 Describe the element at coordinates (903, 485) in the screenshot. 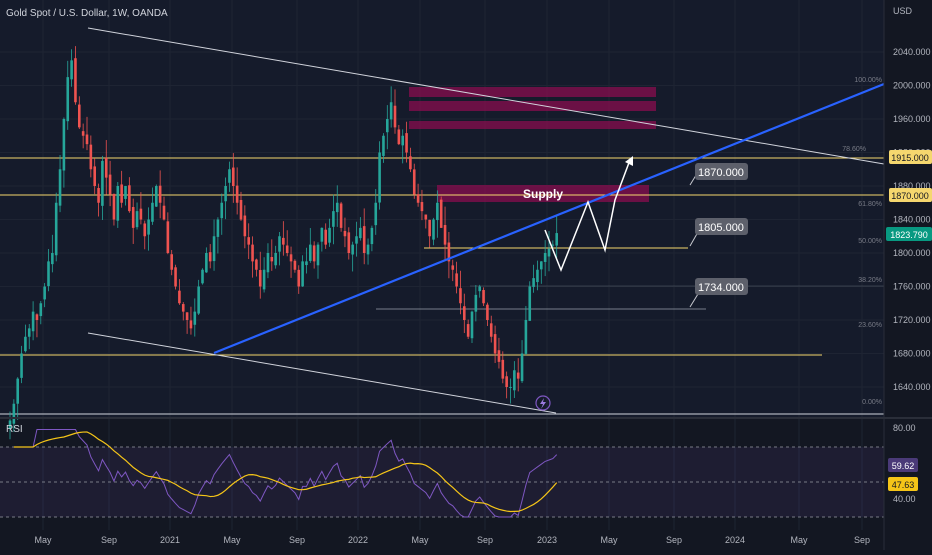

I see `rsi-ma-value-text: 47.63` at that location.